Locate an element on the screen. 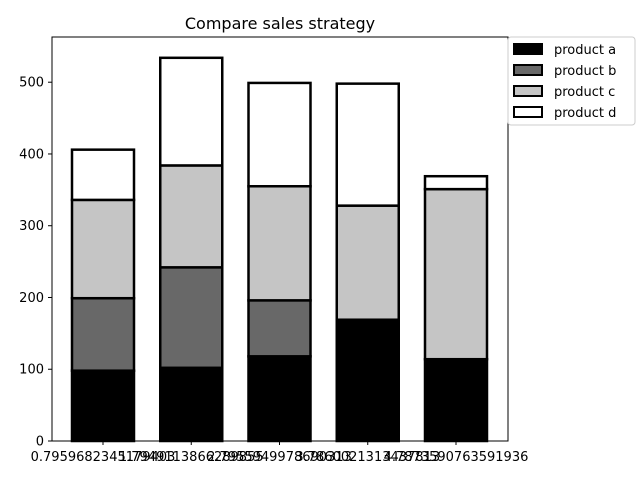  y-tick-label: 300 is located at coordinates (31, 226).